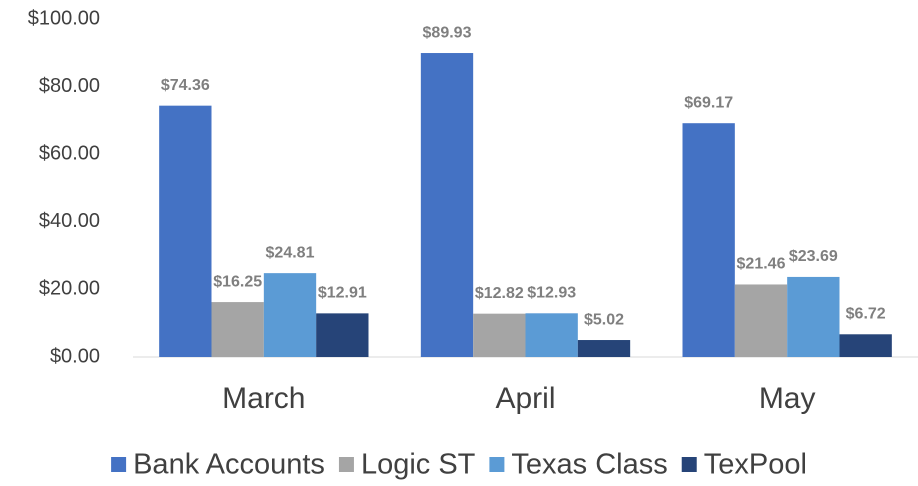 The width and height of the screenshot is (918, 486). I want to click on x-tick-label: May, so click(787, 398).